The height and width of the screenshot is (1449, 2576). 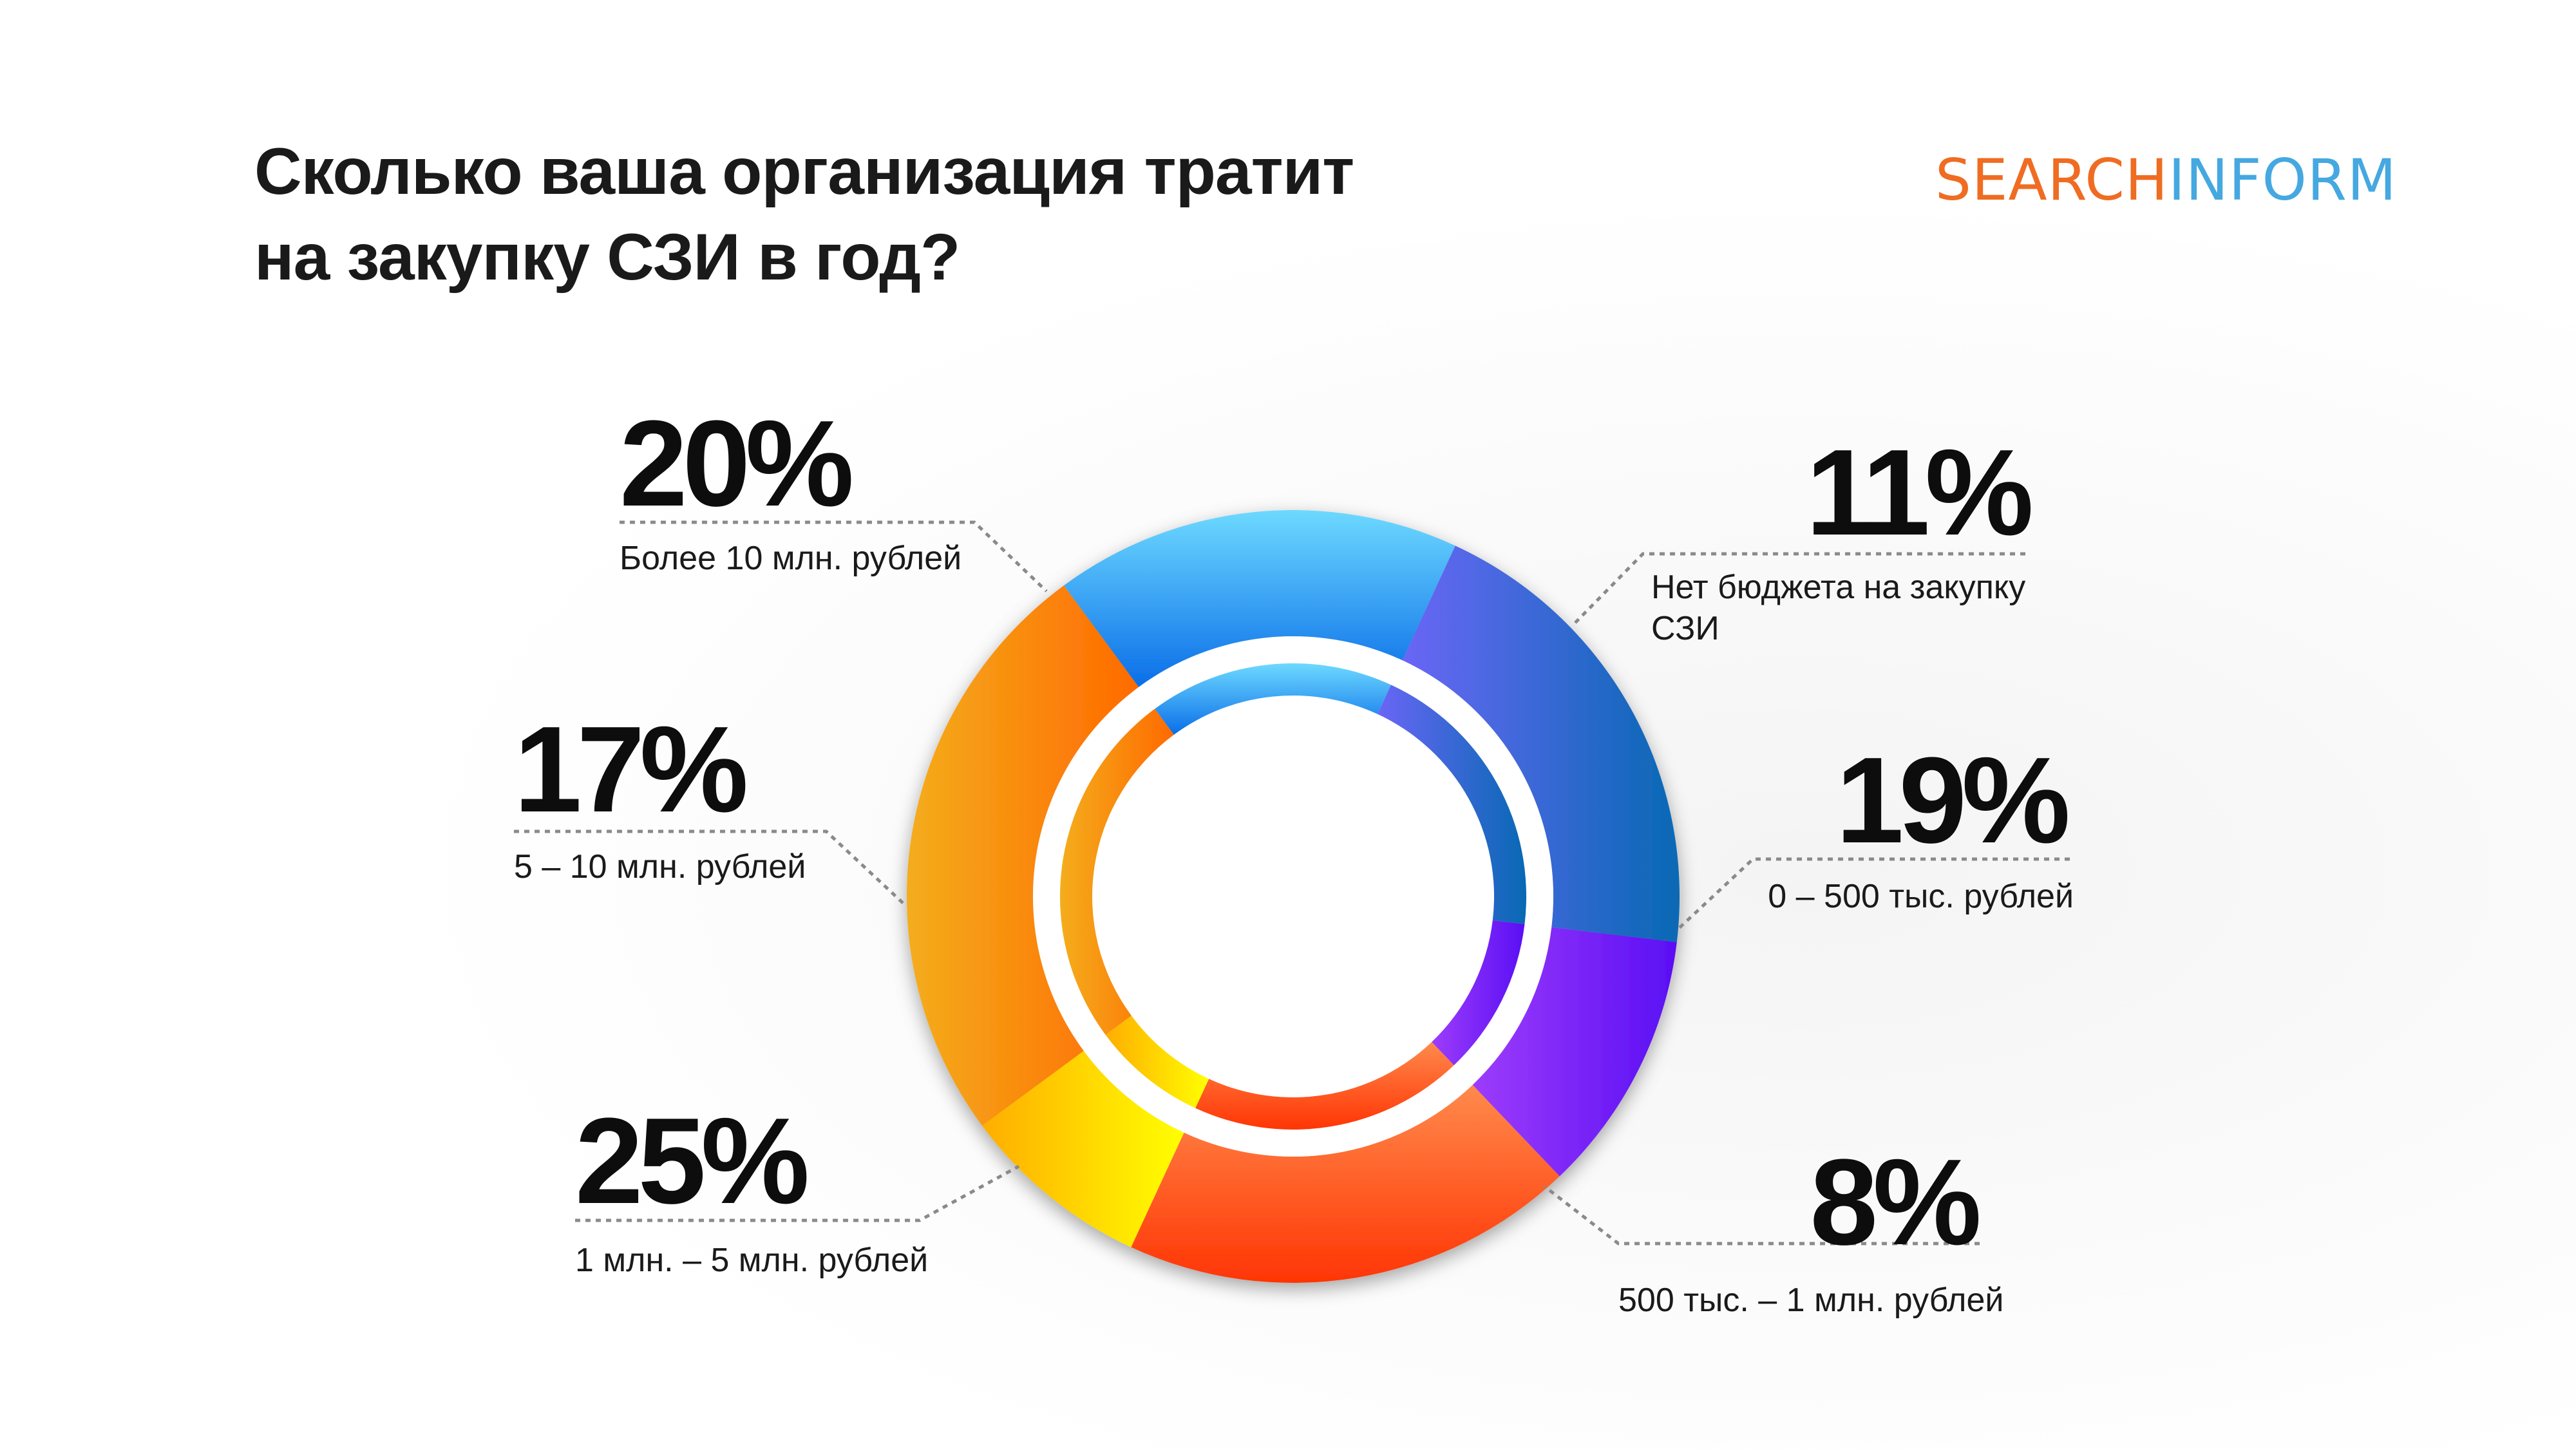 What do you see at coordinates (1920, 493) in the screenshot?
I see `value-label-11: 11%` at bounding box center [1920, 493].